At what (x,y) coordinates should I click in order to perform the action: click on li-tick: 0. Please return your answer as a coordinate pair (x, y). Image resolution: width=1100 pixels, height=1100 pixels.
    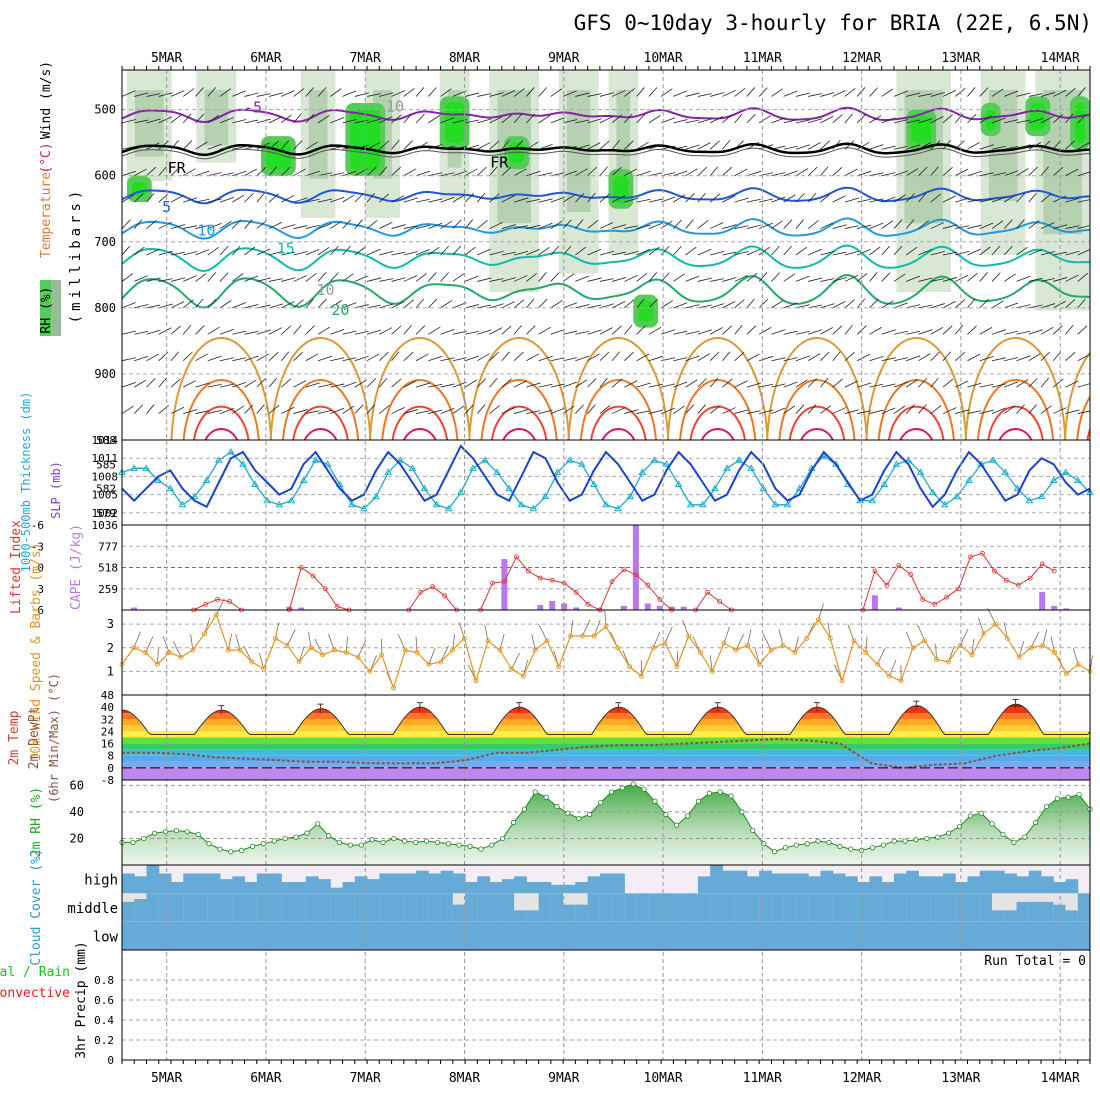
    Looking at the image, I should click on (40, 568).